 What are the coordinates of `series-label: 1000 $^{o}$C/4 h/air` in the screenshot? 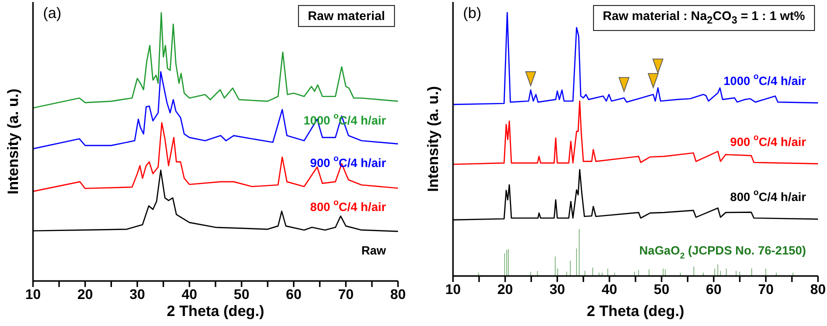 It's located at (764, 79).